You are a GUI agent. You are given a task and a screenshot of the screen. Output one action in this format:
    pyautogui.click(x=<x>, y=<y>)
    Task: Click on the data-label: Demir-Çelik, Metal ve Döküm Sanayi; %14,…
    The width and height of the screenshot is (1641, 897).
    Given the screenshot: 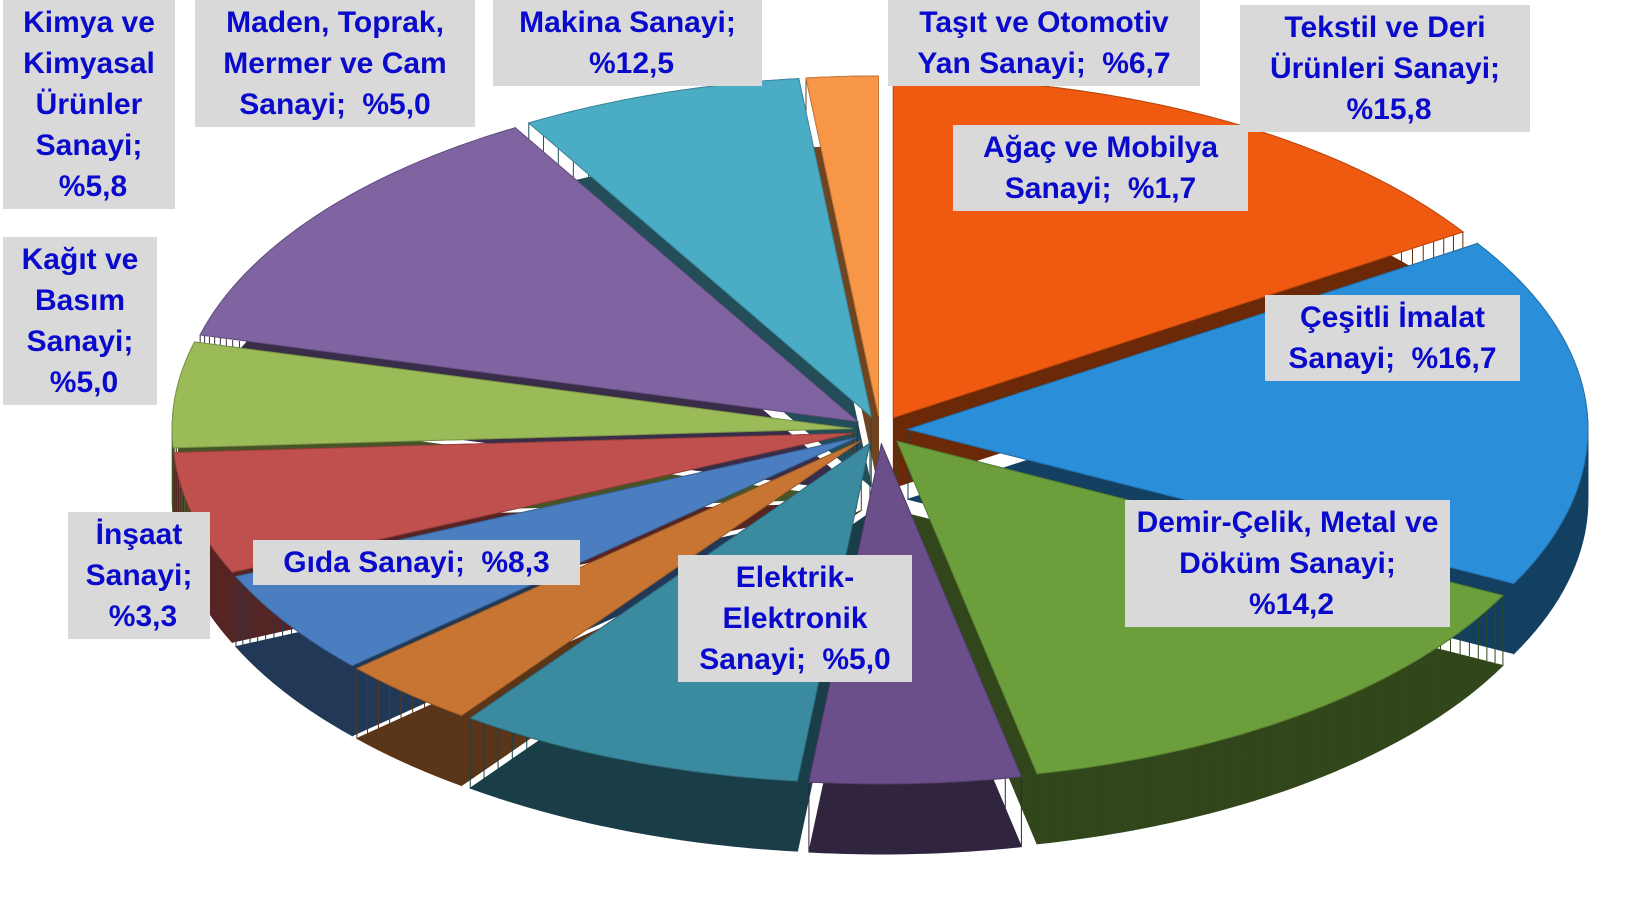 What is the action you would take?
    pyautogui.click(x=1287, y=563)
    